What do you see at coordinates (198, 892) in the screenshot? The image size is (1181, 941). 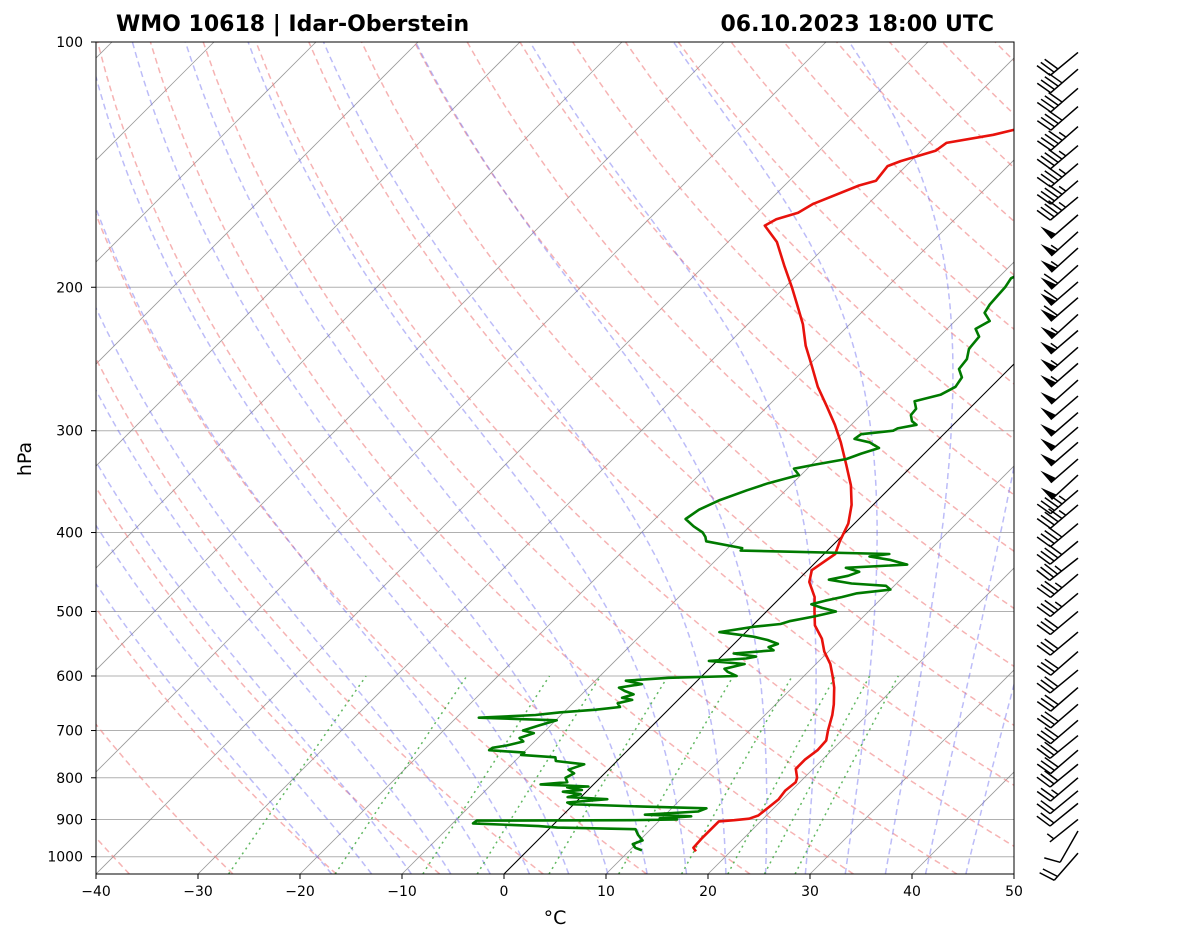 I see `x-tick-label: −30` at bounding box center [198, 892].